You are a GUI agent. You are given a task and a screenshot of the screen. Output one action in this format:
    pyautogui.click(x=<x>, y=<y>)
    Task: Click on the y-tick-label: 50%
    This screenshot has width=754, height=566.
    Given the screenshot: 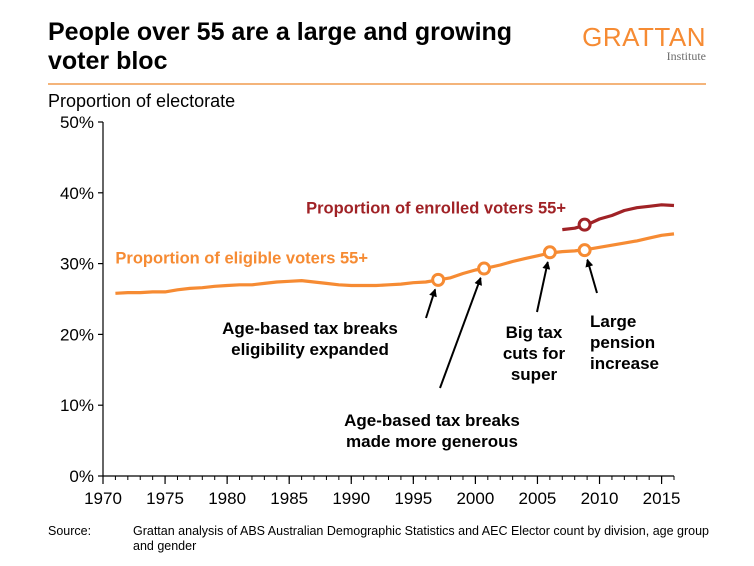 What is the action you would take?
    pyautogui.click(x=77, y=122)
    